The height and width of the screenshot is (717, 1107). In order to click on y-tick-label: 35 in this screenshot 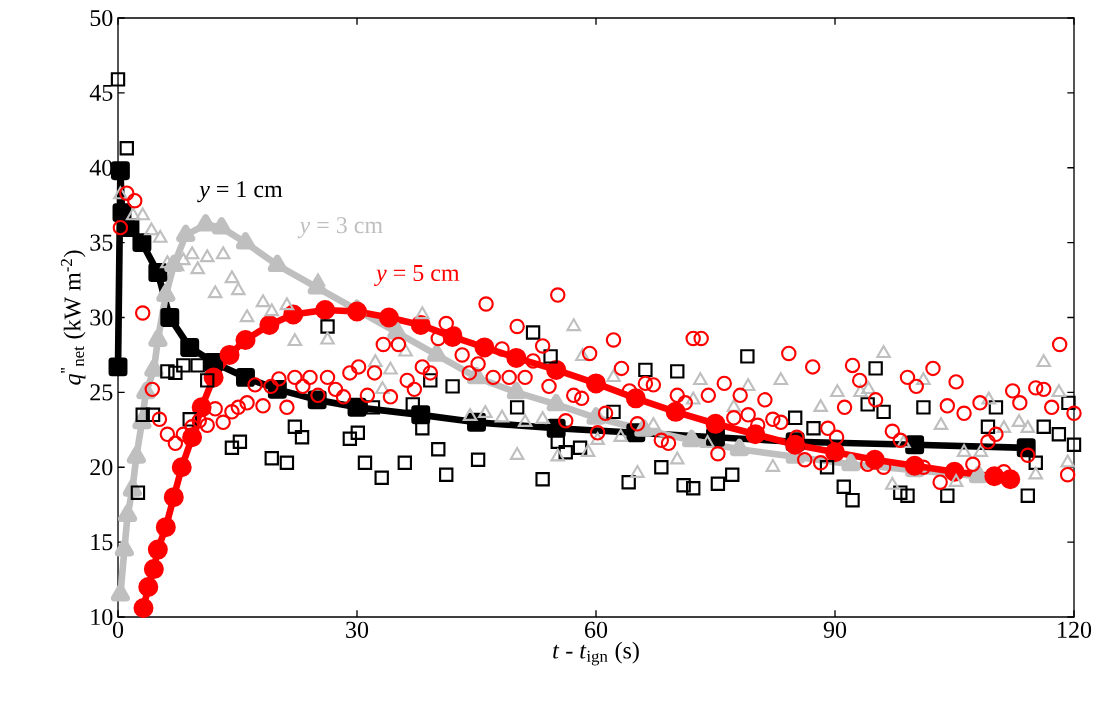, I will do `click(101, 242)`.